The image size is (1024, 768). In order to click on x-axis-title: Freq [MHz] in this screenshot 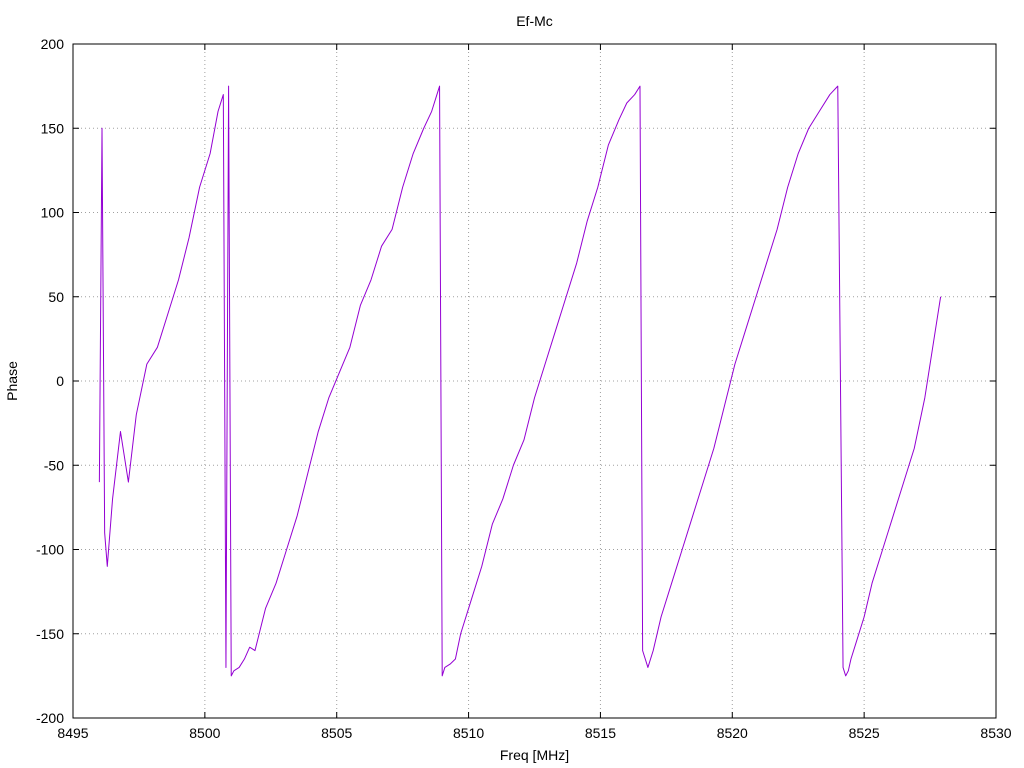, I will do `click(534, 755)`.